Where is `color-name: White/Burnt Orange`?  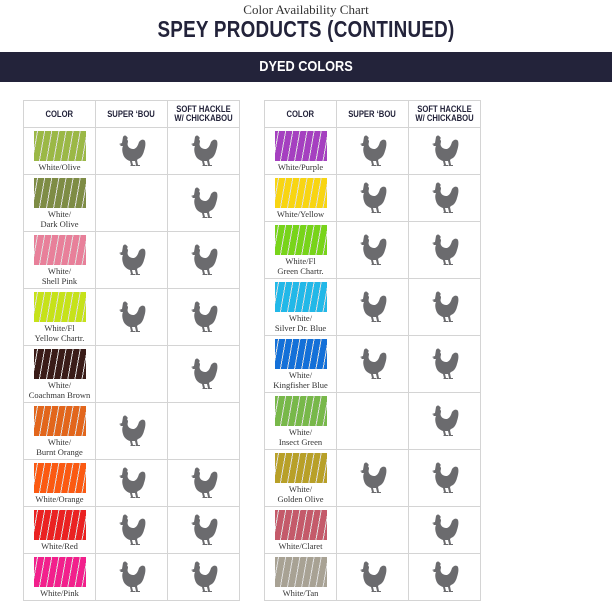 color-name: White/Burnt Orange is located at coordinates (59, 447).